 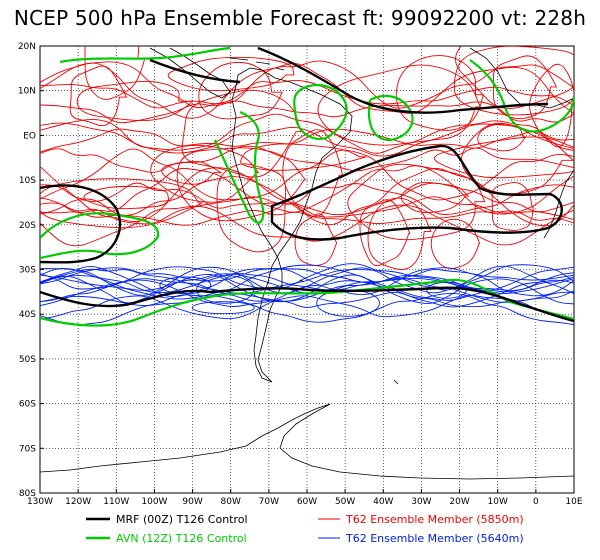 What do you see at coordinates (27, 92) in the screenshot?
I see `lat-tick-label: 10N` at bounding box center [27, 92].